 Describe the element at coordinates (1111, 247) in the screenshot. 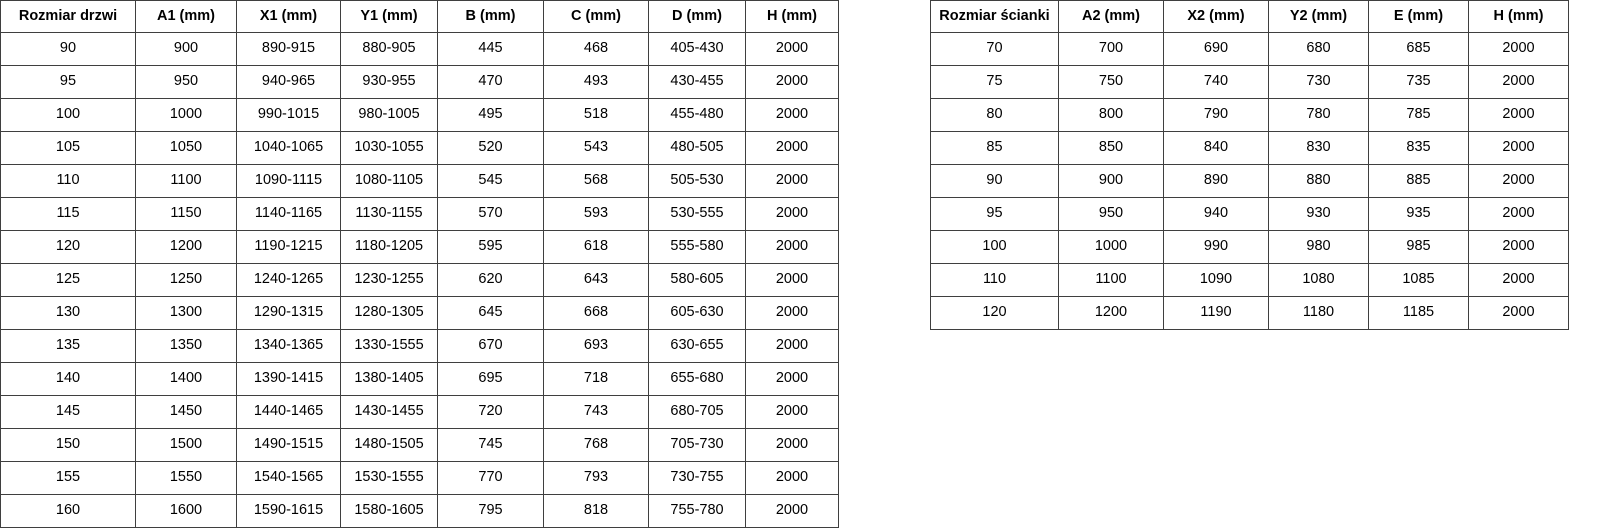

I see `table-cell: 1000` at that location.